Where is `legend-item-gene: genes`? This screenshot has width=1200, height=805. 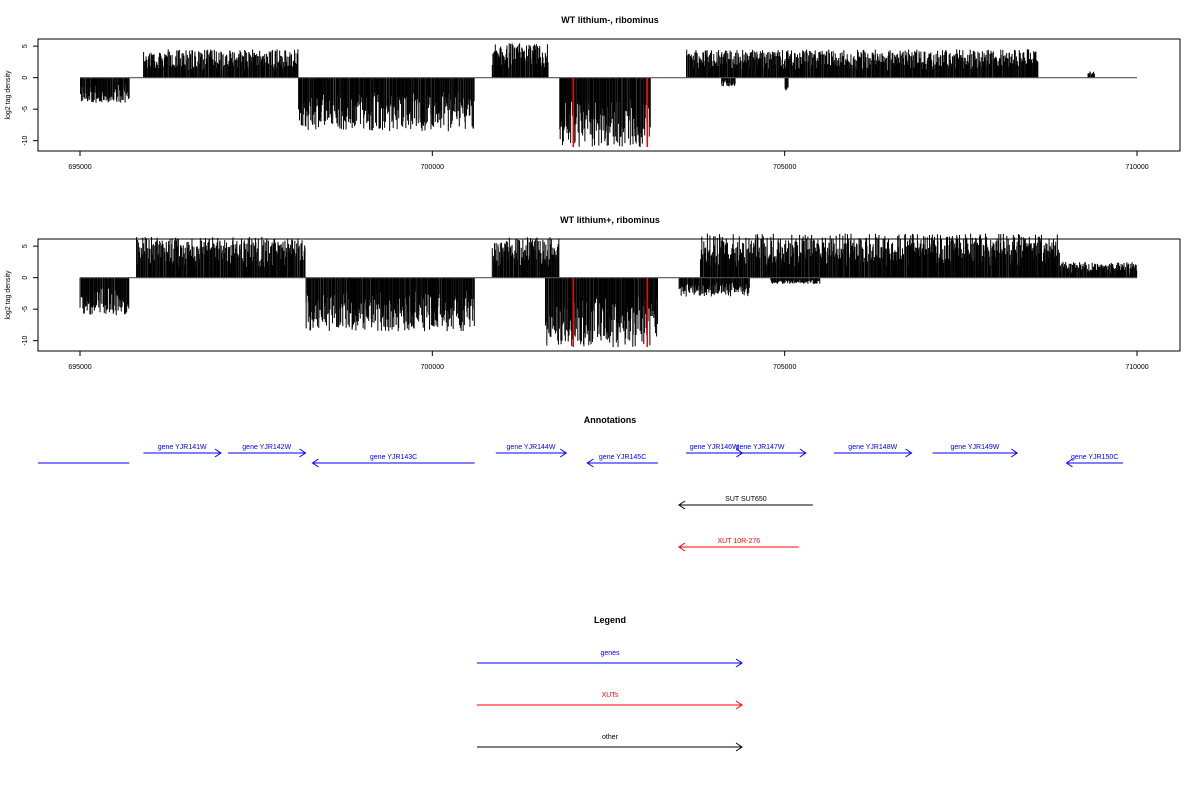
legend-item-gene: genes is located at coordinates (610, 659).